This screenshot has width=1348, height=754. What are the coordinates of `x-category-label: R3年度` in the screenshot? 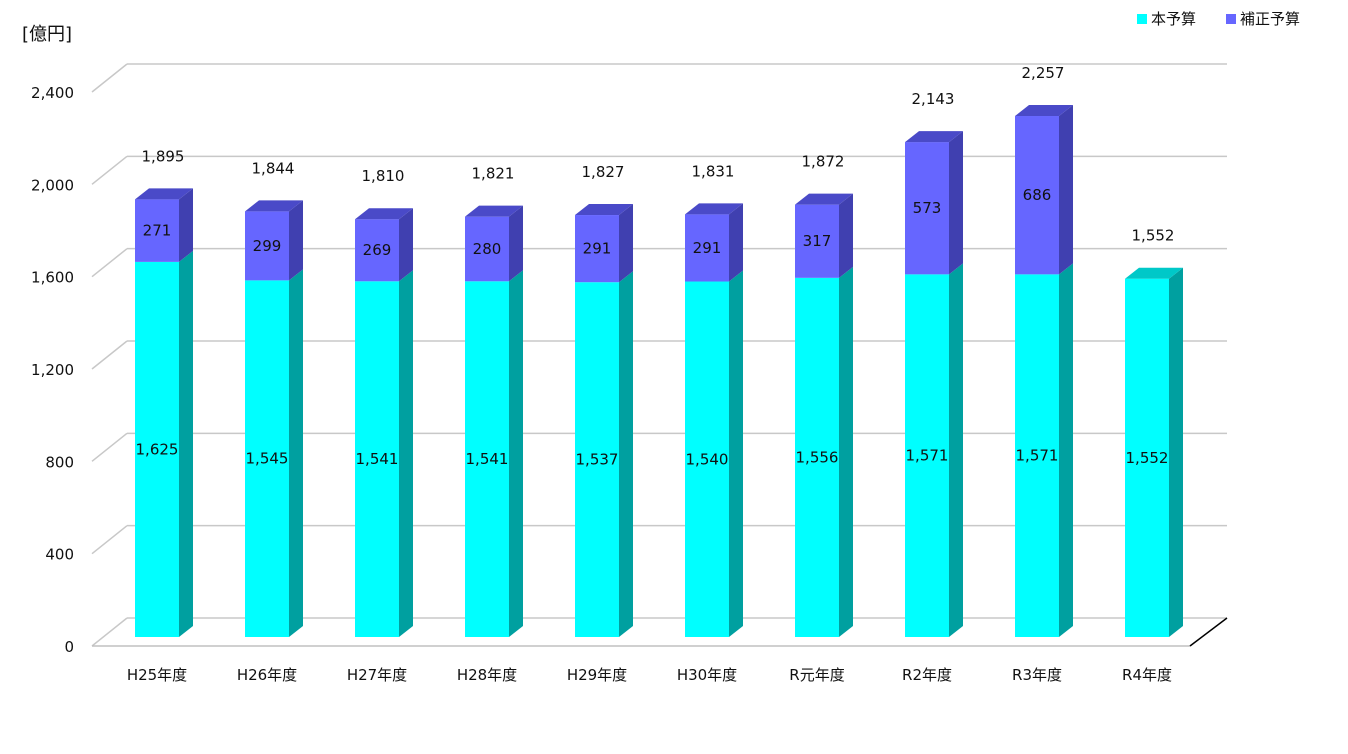 It's located at (1037, 675).